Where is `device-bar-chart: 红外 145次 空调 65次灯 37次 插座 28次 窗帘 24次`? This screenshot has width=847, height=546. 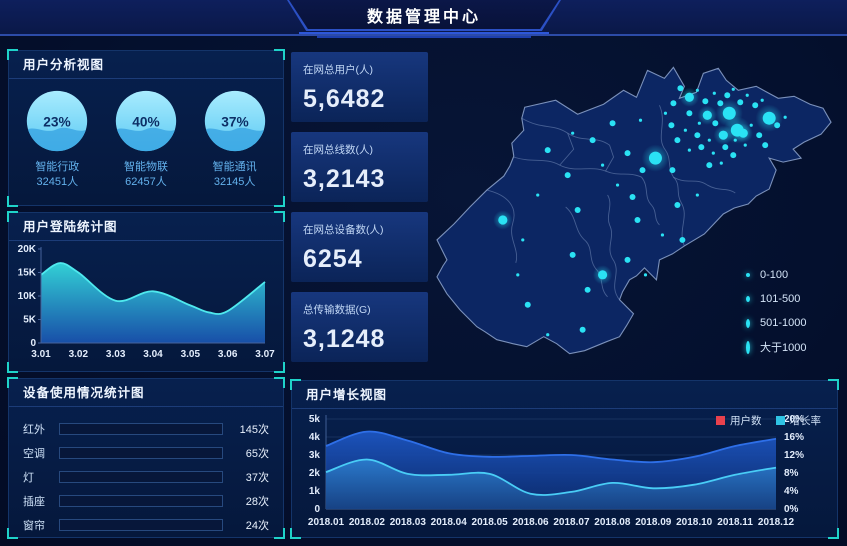
device-bar-chart: 红外 145次 空调 65次灯 37次 插座 28次 窗帘 24次 is located at coordinates (146, 472).